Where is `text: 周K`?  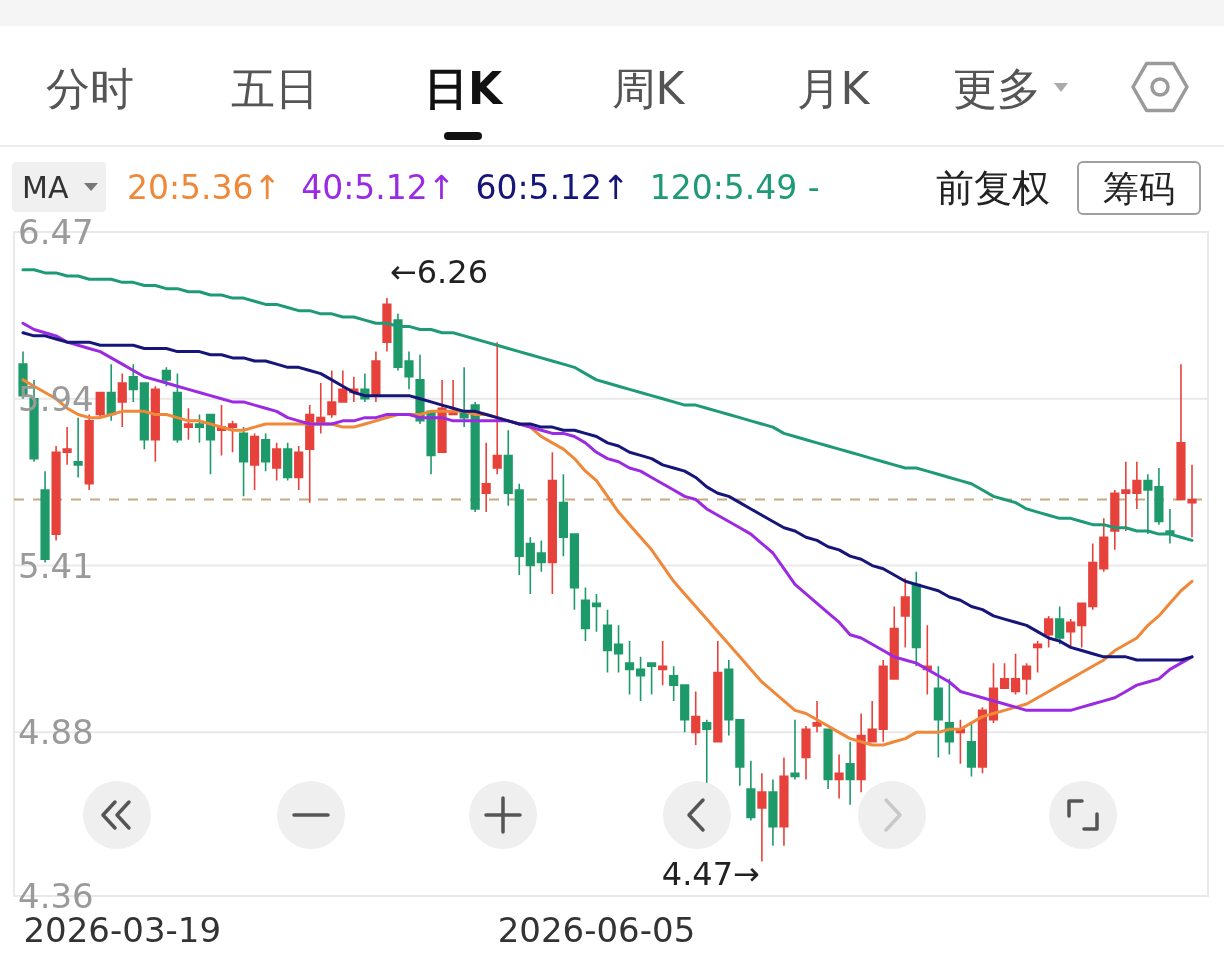
text: 周K is located at coordinates (648, 88).